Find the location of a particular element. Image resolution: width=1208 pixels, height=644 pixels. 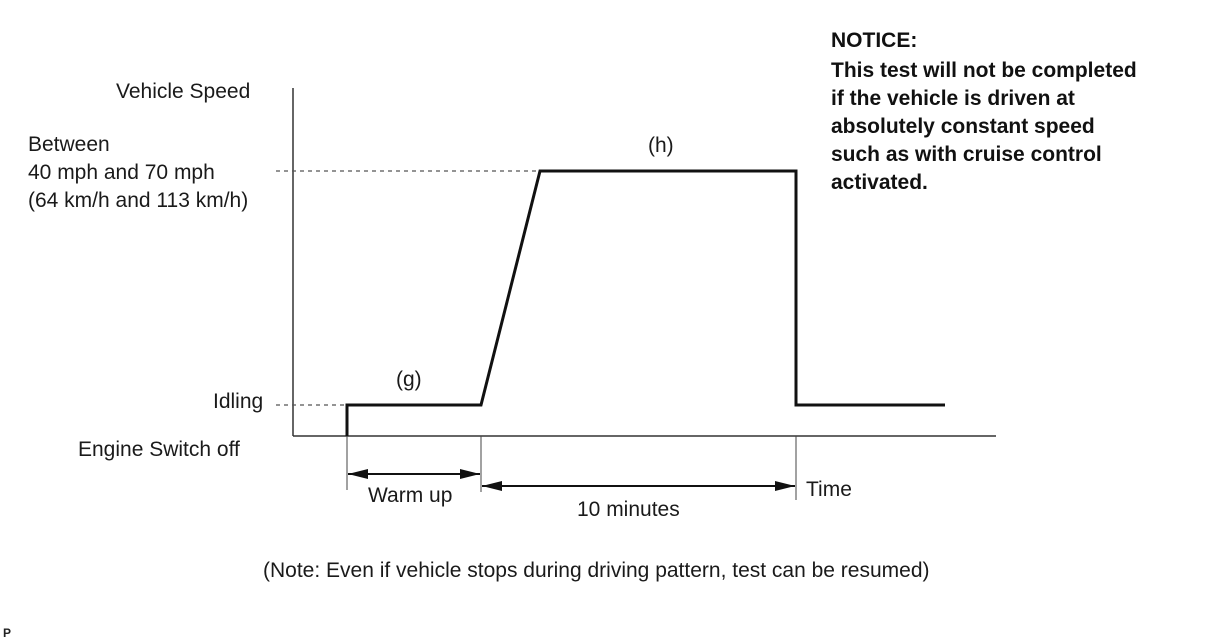

idling-label: Idling is located at coordinates (238, 401).